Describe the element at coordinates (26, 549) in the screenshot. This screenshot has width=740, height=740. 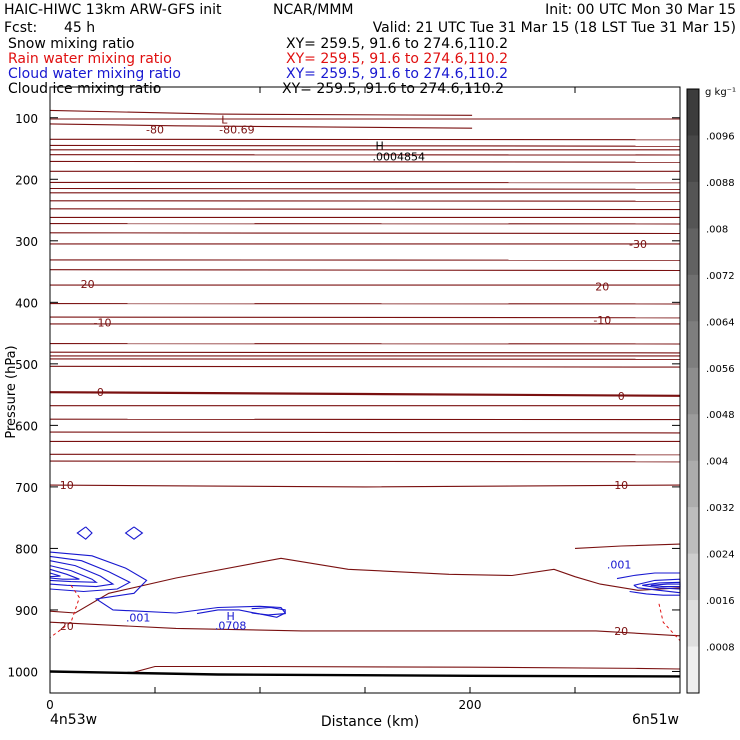
I see `y-tick-label: 800` at that location.